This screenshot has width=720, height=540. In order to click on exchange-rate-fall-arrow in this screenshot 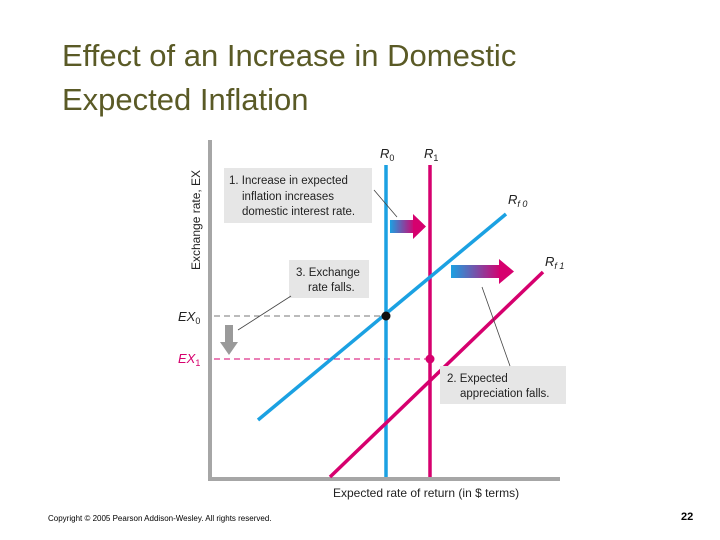, I will do `click(229, 340)`.